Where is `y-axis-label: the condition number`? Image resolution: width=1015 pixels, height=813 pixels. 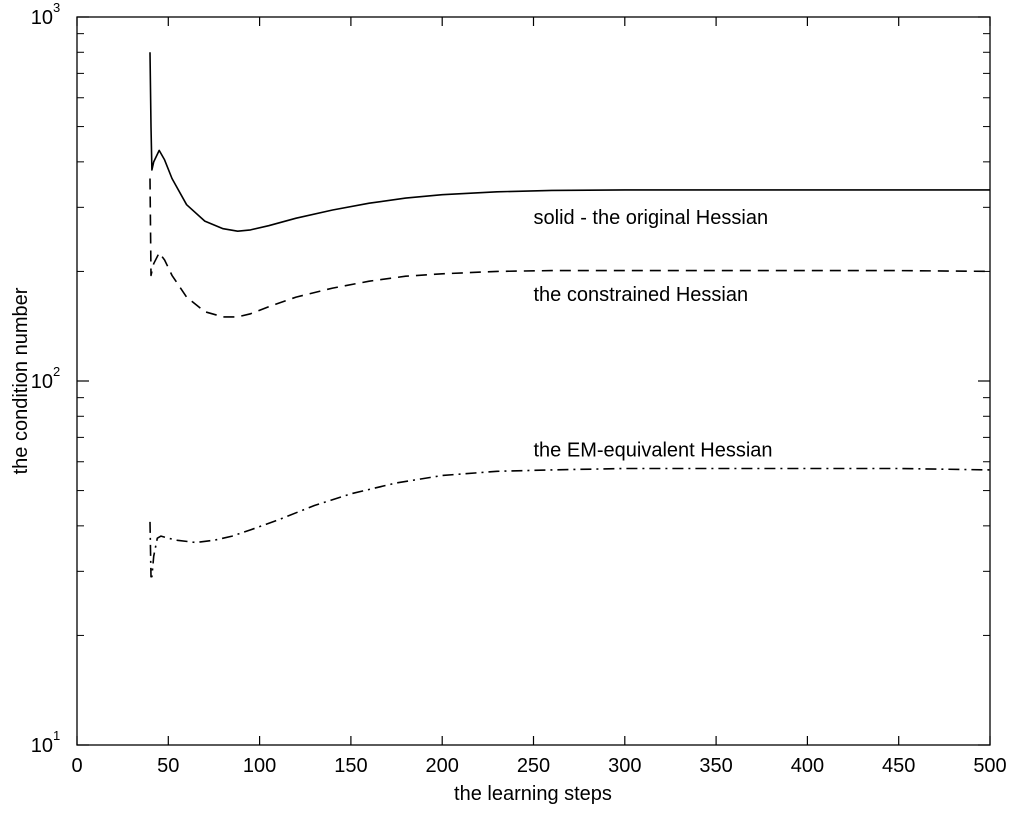 y-axis-label: the condition number is located at coordinates (21, 380).